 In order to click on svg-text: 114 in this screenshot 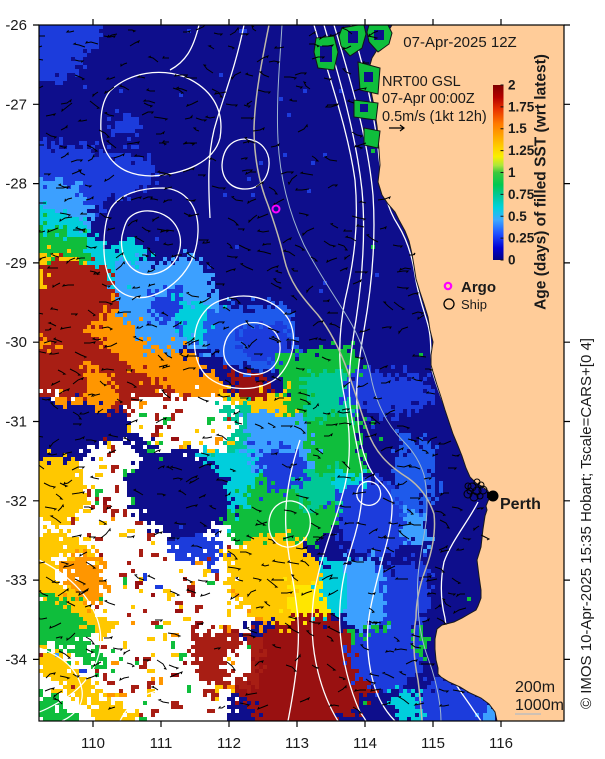, I will do `click(365, 743)`.